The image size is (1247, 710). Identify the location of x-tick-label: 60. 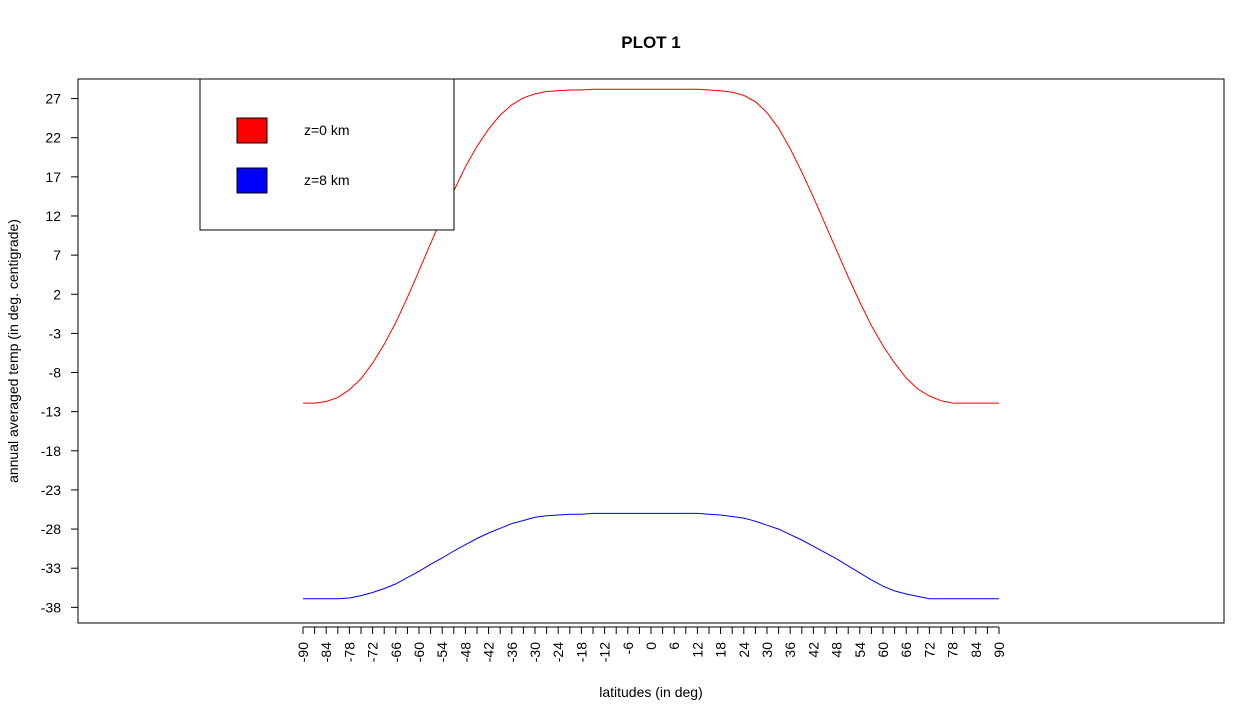
(883, 650).